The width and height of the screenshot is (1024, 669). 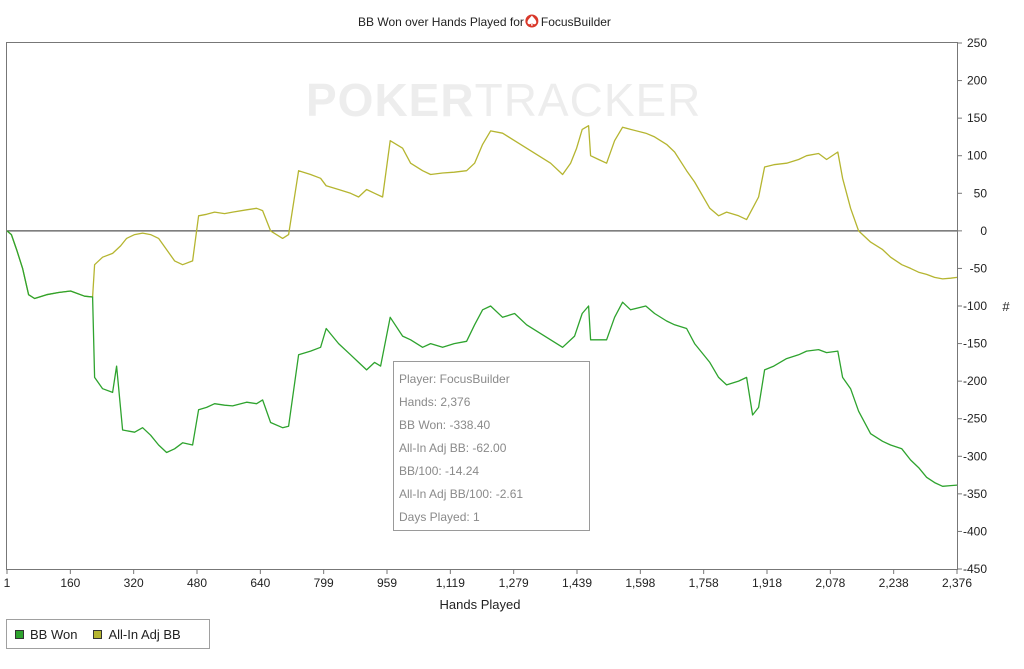 I want to click on y-tick-label: 50, so click(x=981, y=193).